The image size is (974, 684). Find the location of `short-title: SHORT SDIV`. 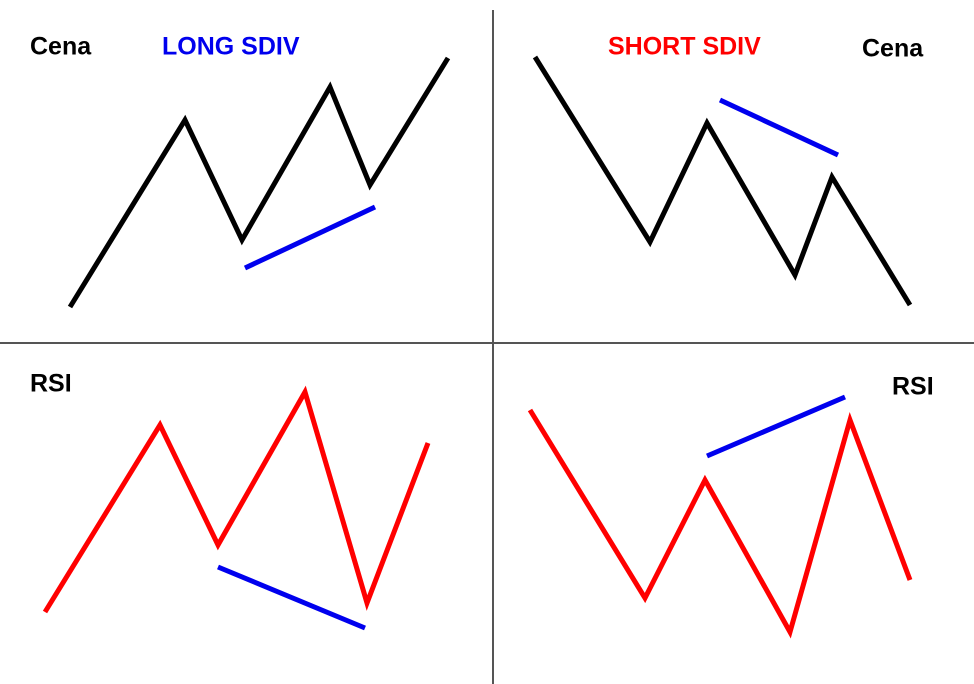

short-title: SHORT SDIV is located at coordinates (684, 47).